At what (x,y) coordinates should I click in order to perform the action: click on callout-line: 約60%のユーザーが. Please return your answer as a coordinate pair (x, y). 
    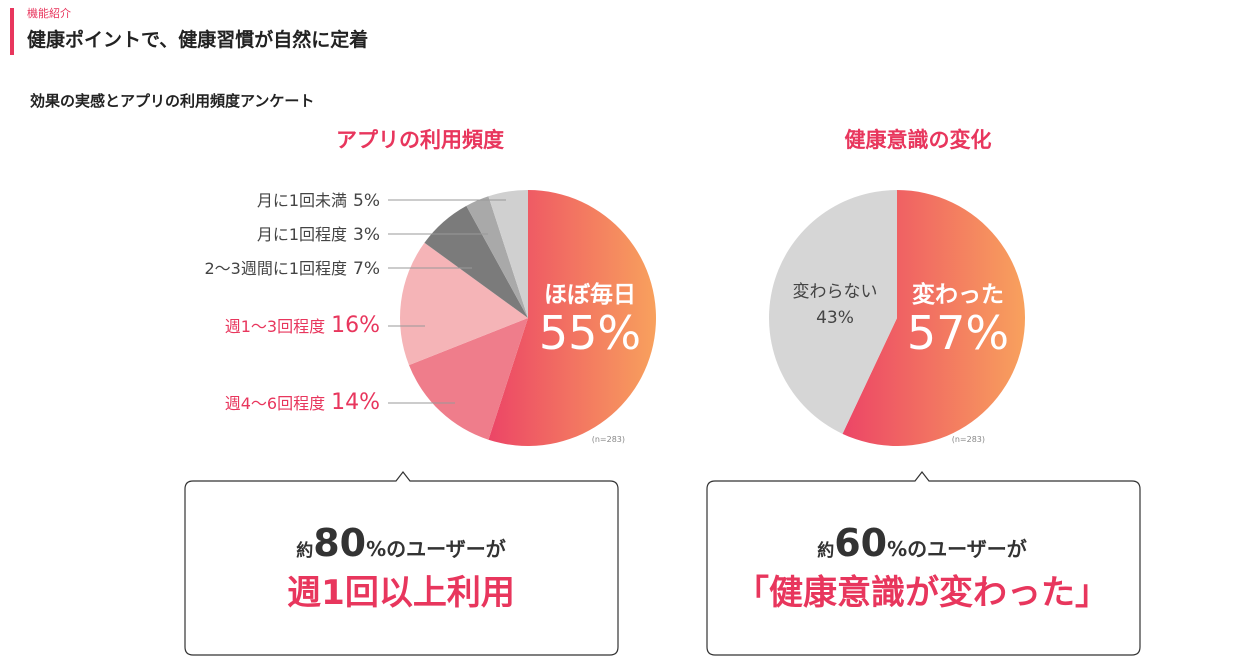
    Looking at the image, I should click on (922, 543).